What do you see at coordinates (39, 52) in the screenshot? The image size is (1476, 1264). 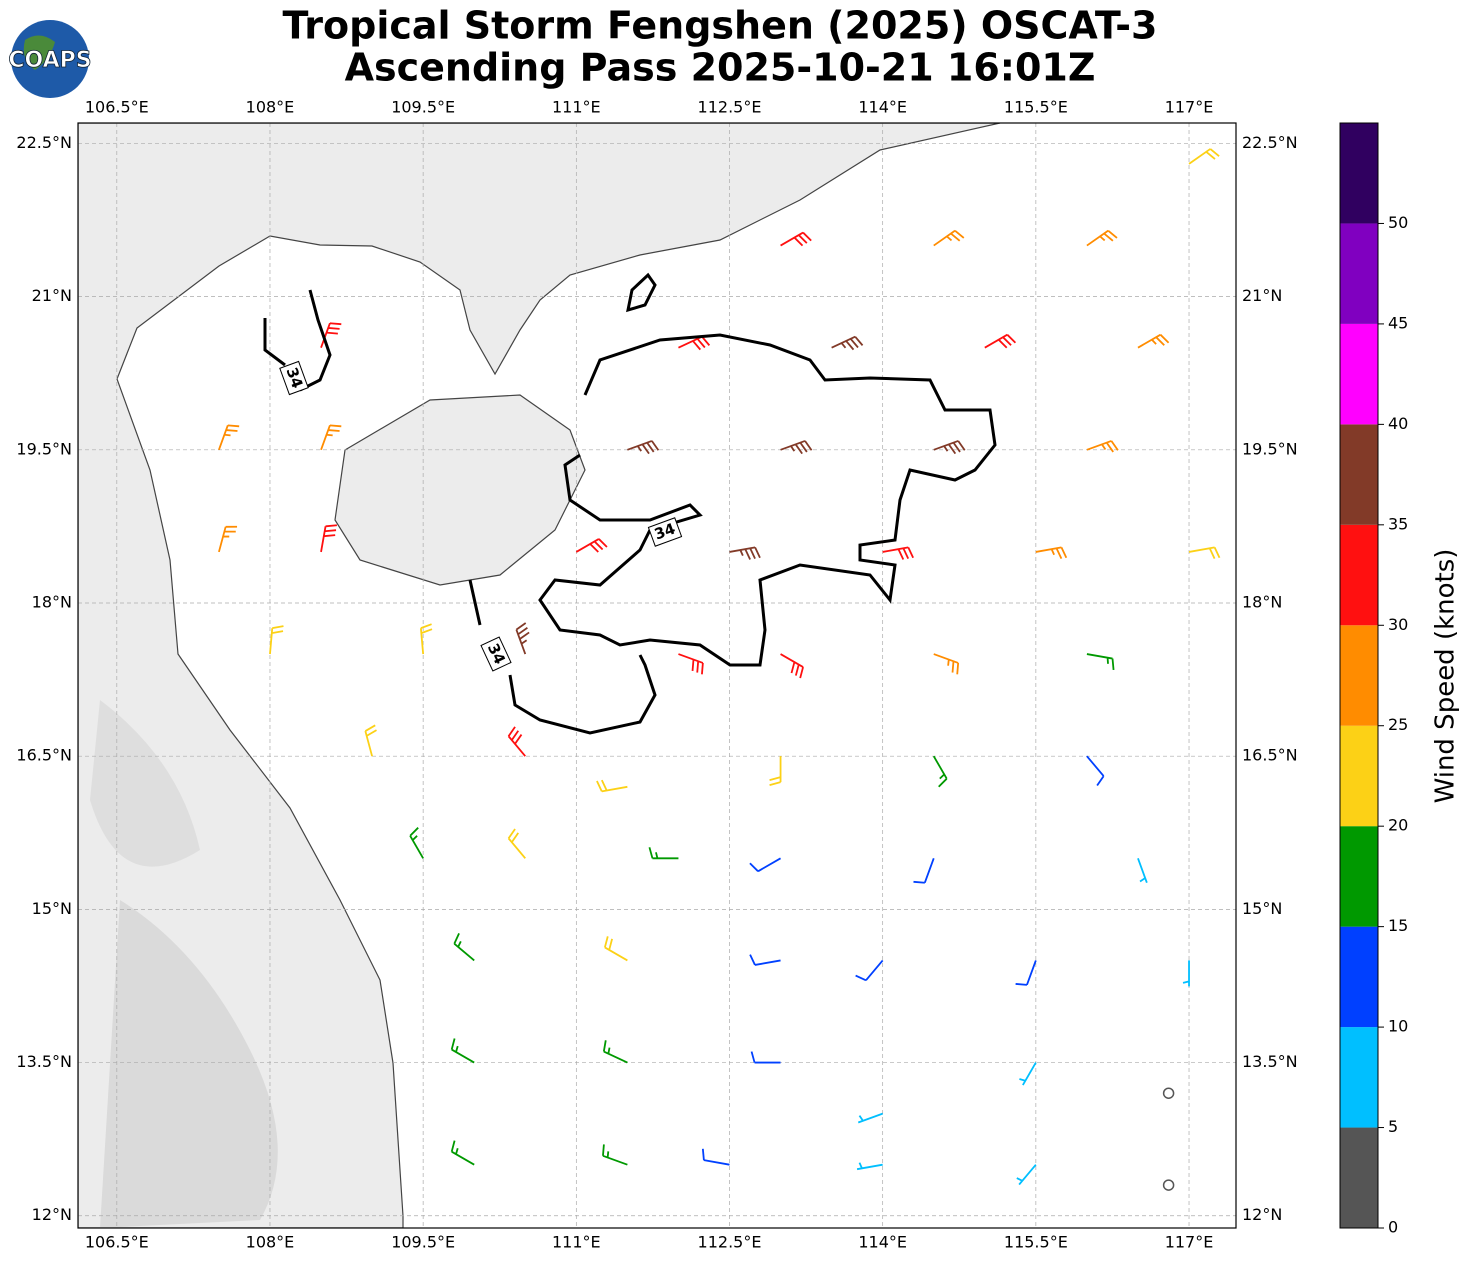 I see `logo-land` at bounding box center [39, 52].